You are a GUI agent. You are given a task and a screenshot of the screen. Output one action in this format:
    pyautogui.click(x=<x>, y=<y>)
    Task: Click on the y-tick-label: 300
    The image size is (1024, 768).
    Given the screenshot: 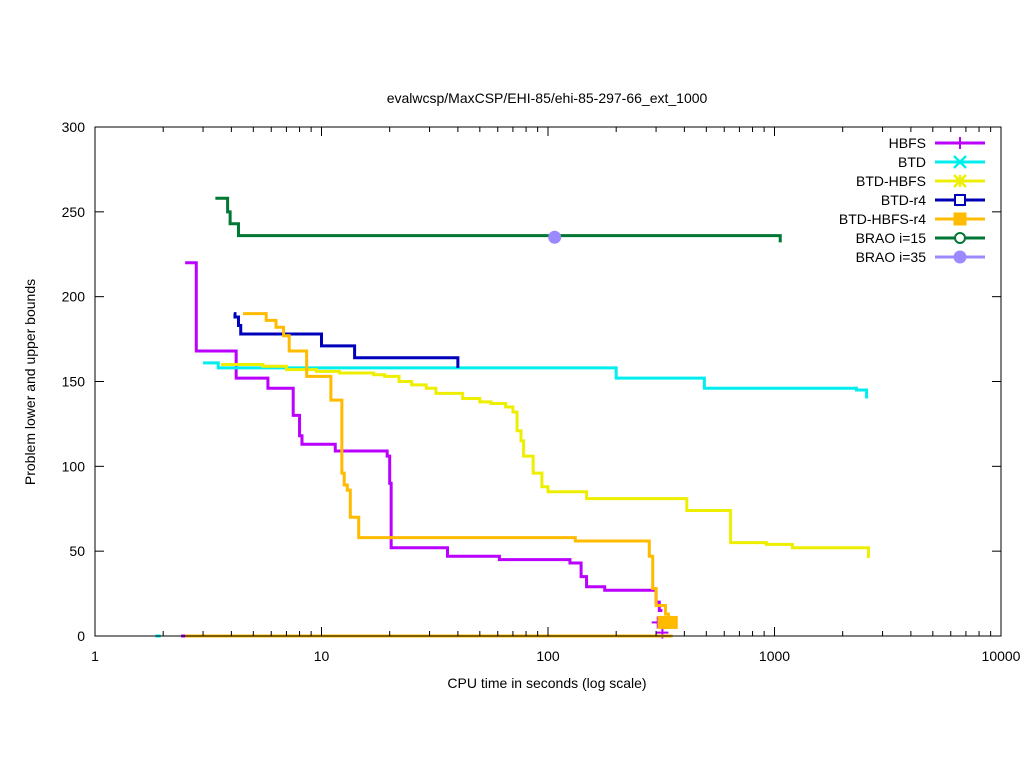 What is the action you would take?
    pyautogui.click(x=74, y=127)
    